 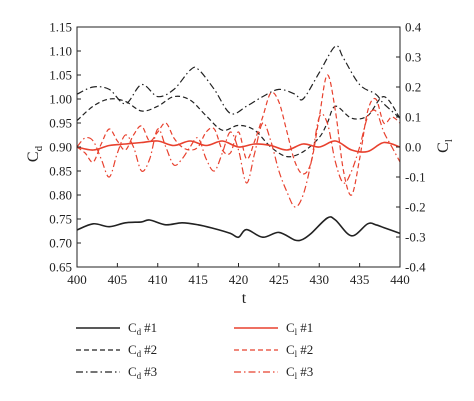 What do you see at coordinates (279, 279) in the screenshot?
I see `x-tick-label: 425` at bounding box center [279, 279].